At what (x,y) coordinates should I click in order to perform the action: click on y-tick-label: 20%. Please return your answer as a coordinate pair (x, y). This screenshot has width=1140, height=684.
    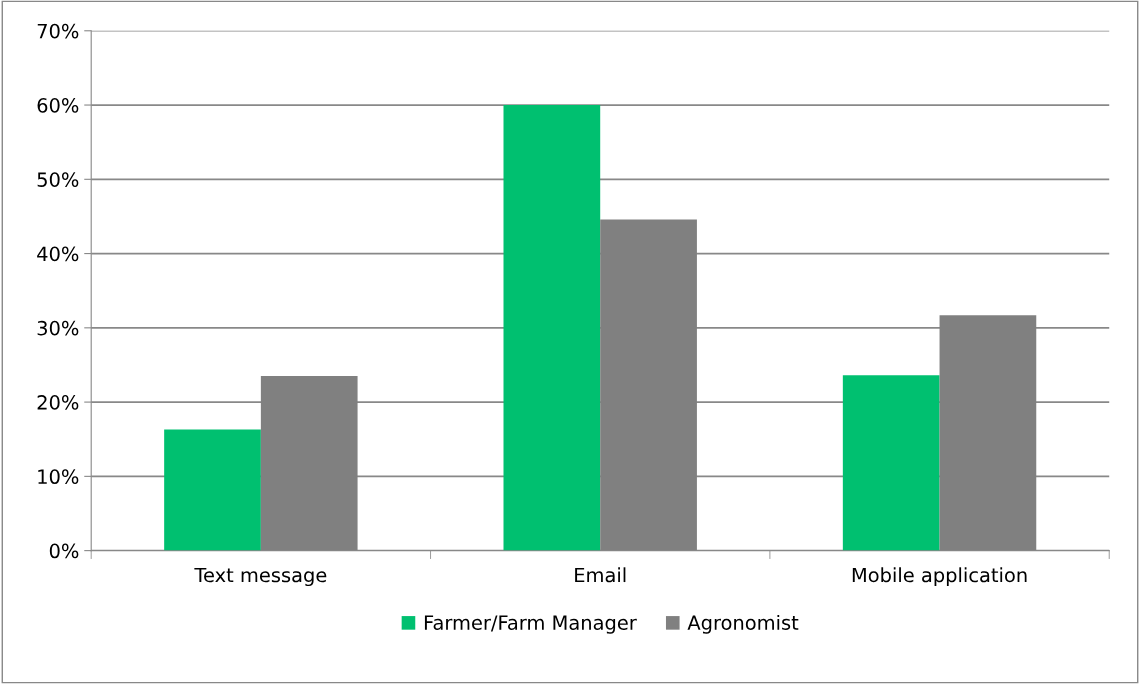
    Looking at the image, I should click on (58, 402).